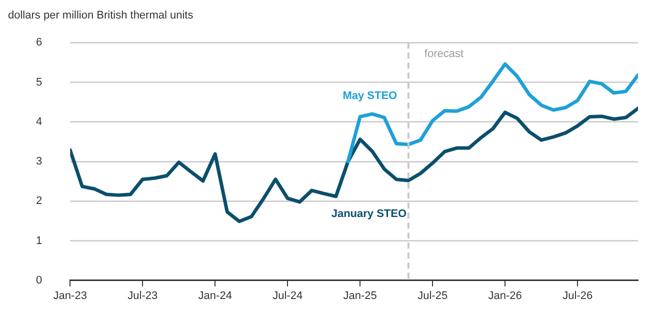 The height and width of the screenshot is (323, 650). Describe the element at coordinates (433, 296) in the screenshot. I see `x-tick-label: Jul-25` at that location.